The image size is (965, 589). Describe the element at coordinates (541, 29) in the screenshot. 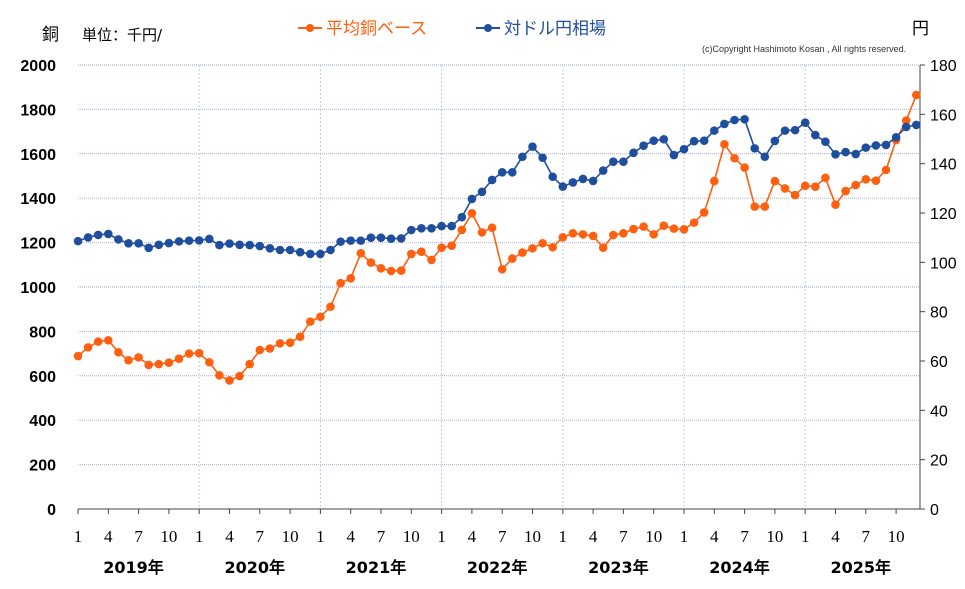

I see `legend-item-yen: 対ドル円相場` at that location.